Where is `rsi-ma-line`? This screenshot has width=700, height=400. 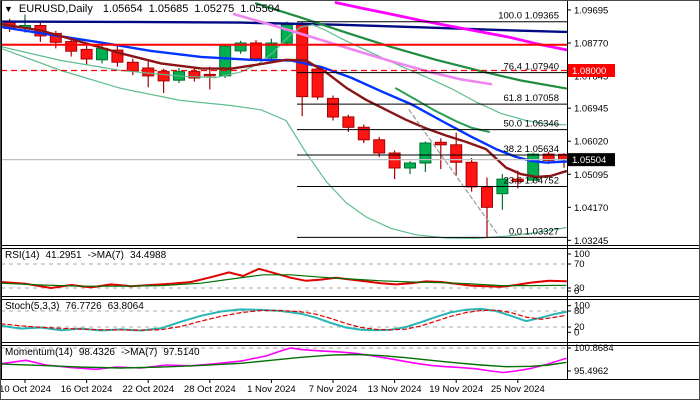 rsi-ma-line is located at coordinates (284, 280).